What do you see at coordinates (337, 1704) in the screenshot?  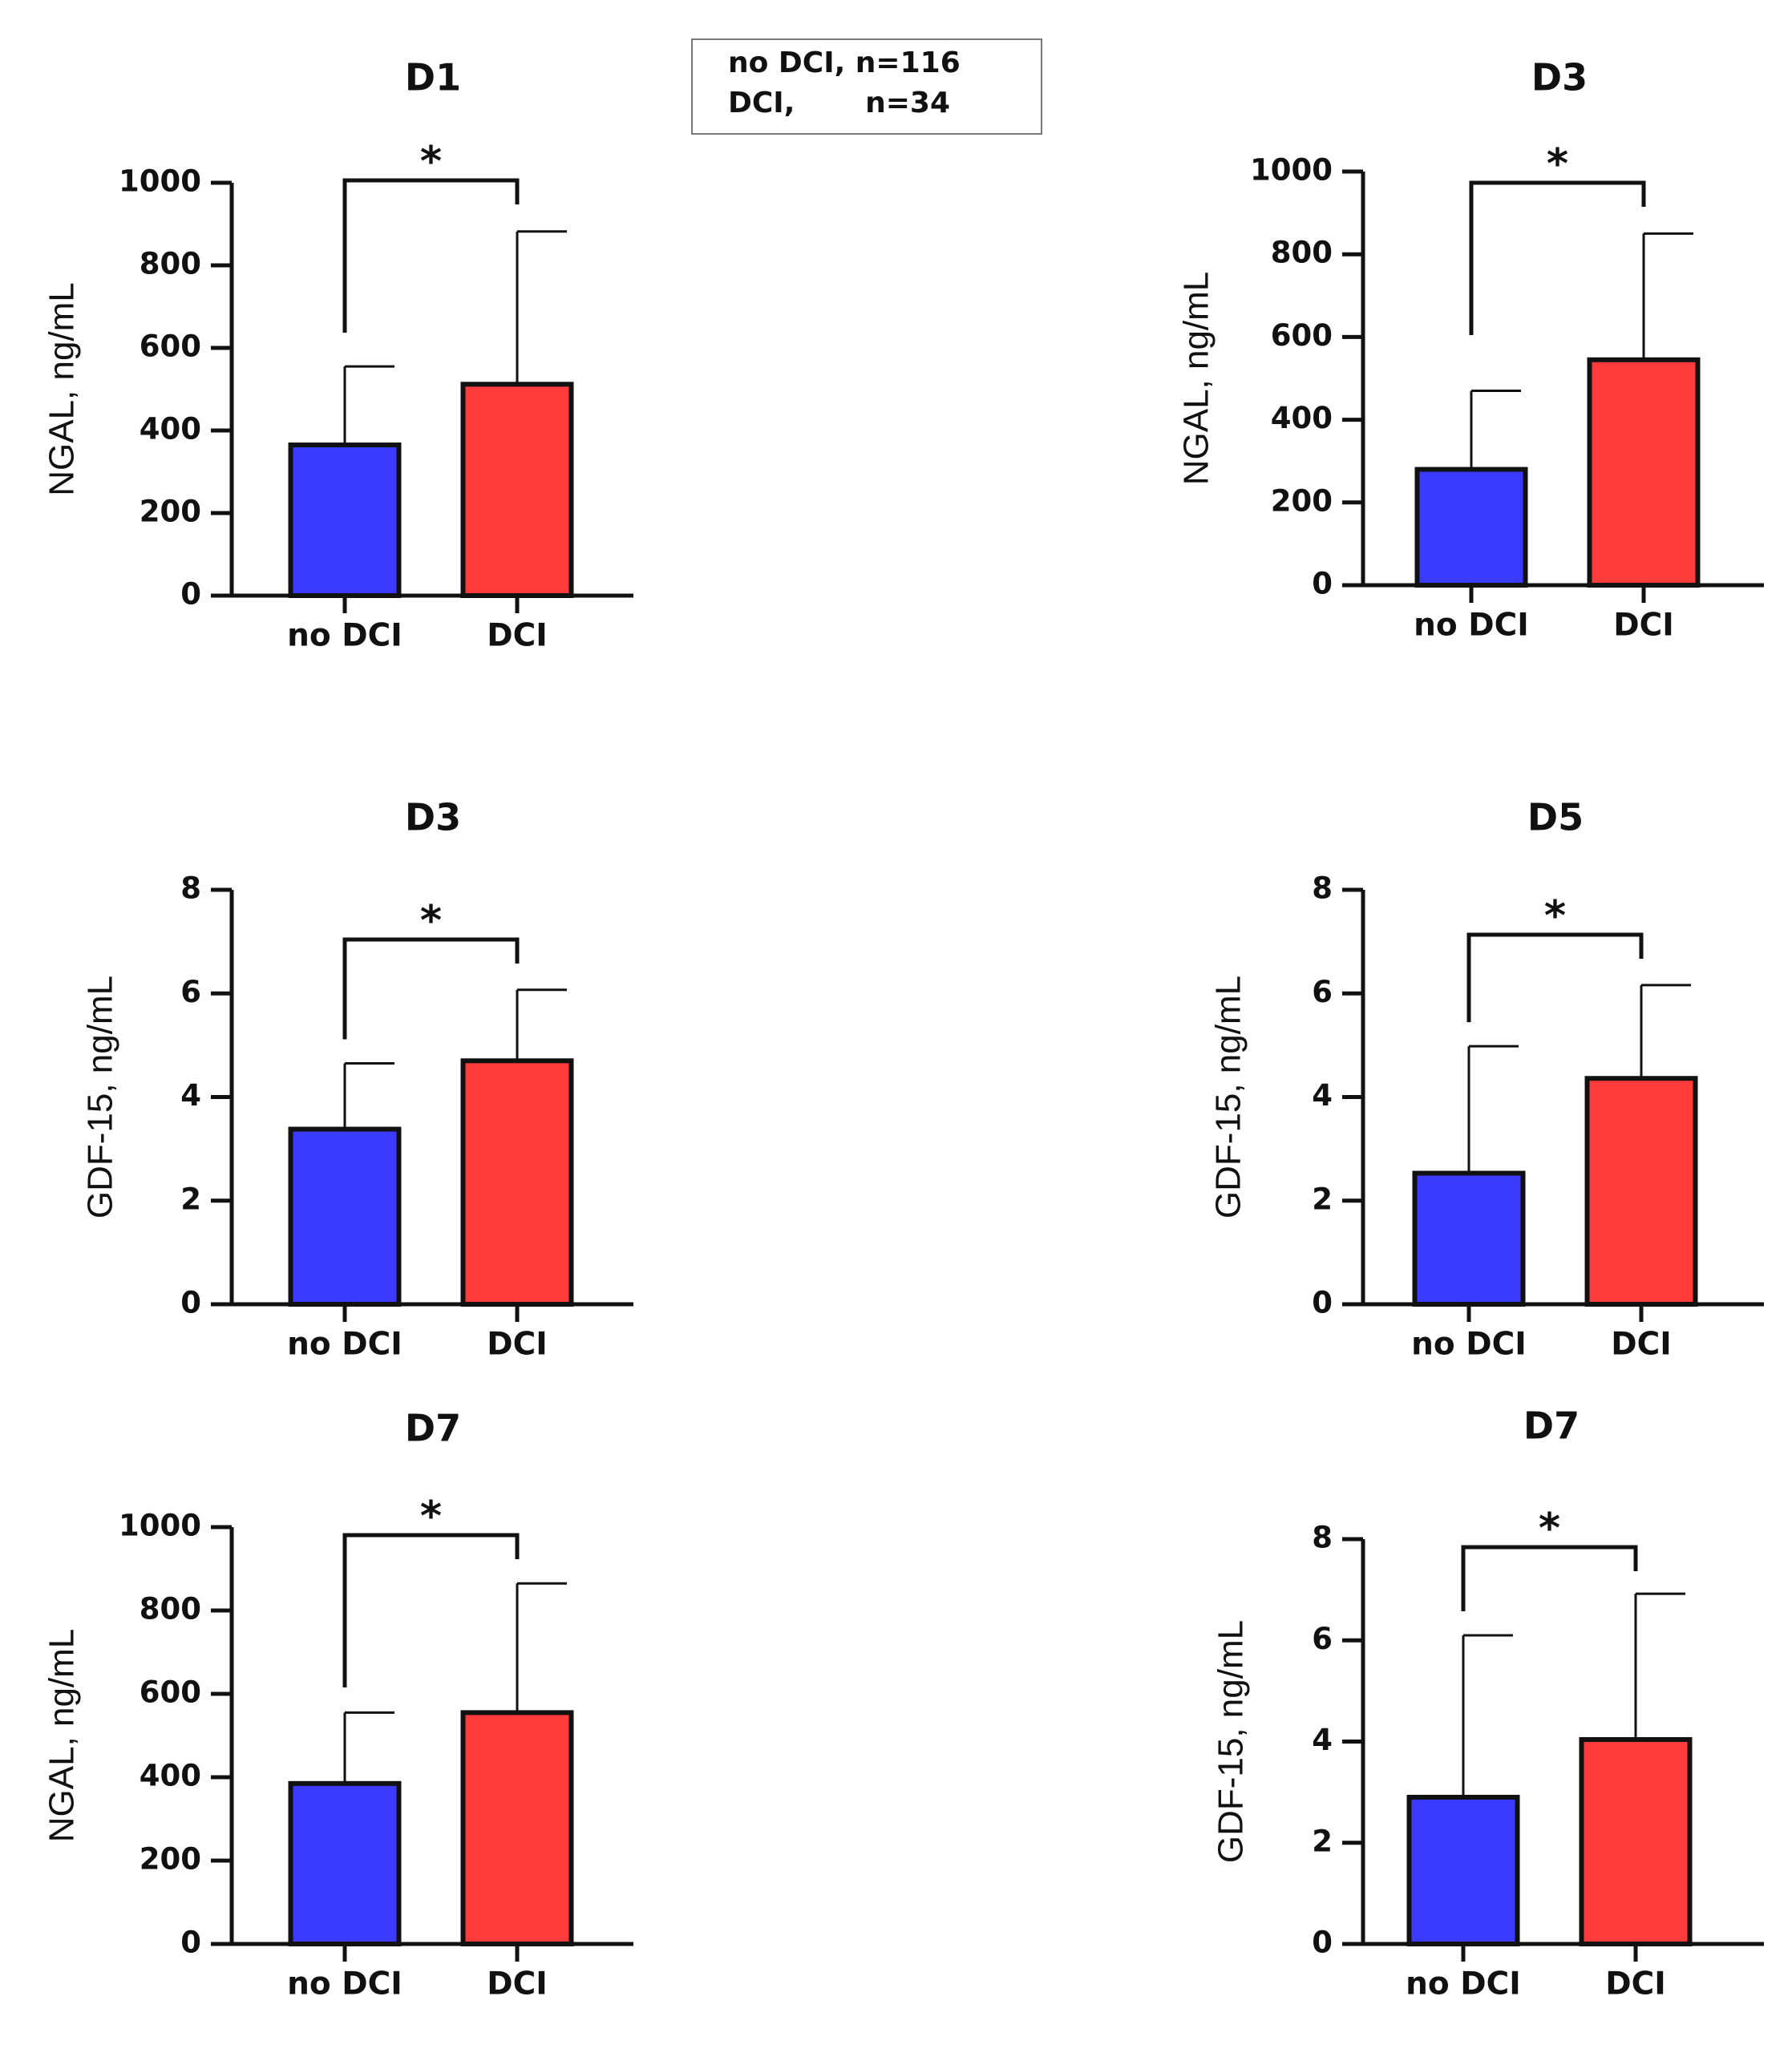 I see `chart-panel-5: D7 NGAL, ng/mL 0 200 400 600 800 1000 no DCI DCI *` at bounding box center [337, 1704].